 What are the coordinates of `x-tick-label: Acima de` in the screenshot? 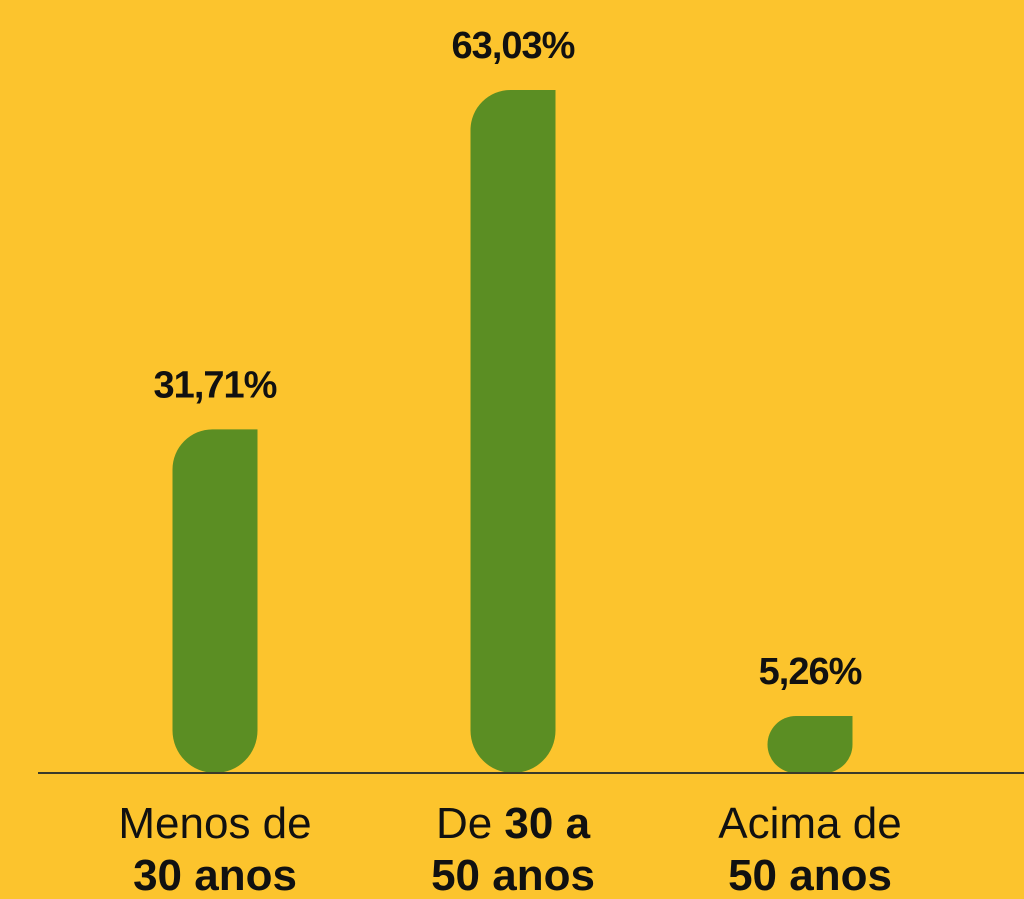 It's located at (809, 823).